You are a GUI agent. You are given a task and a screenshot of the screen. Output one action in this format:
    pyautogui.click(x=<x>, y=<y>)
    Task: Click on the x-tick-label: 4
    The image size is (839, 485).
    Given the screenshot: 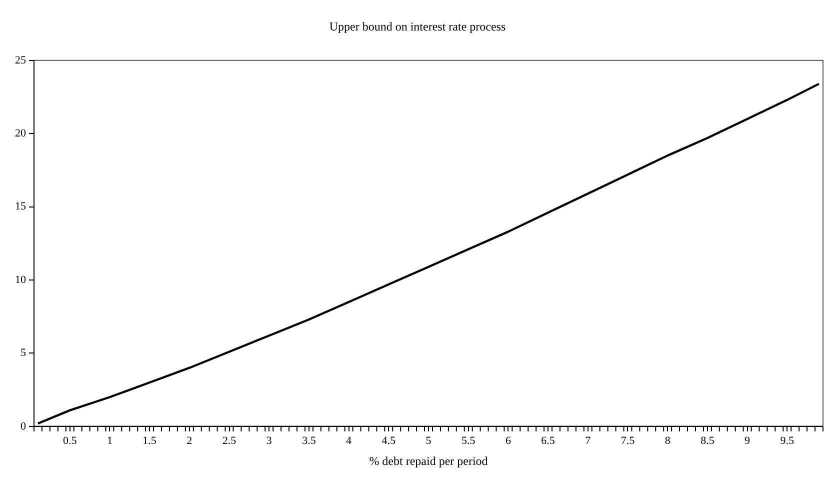 What is the action you would take?
    pyautogui.click(x=349, y=440)
    